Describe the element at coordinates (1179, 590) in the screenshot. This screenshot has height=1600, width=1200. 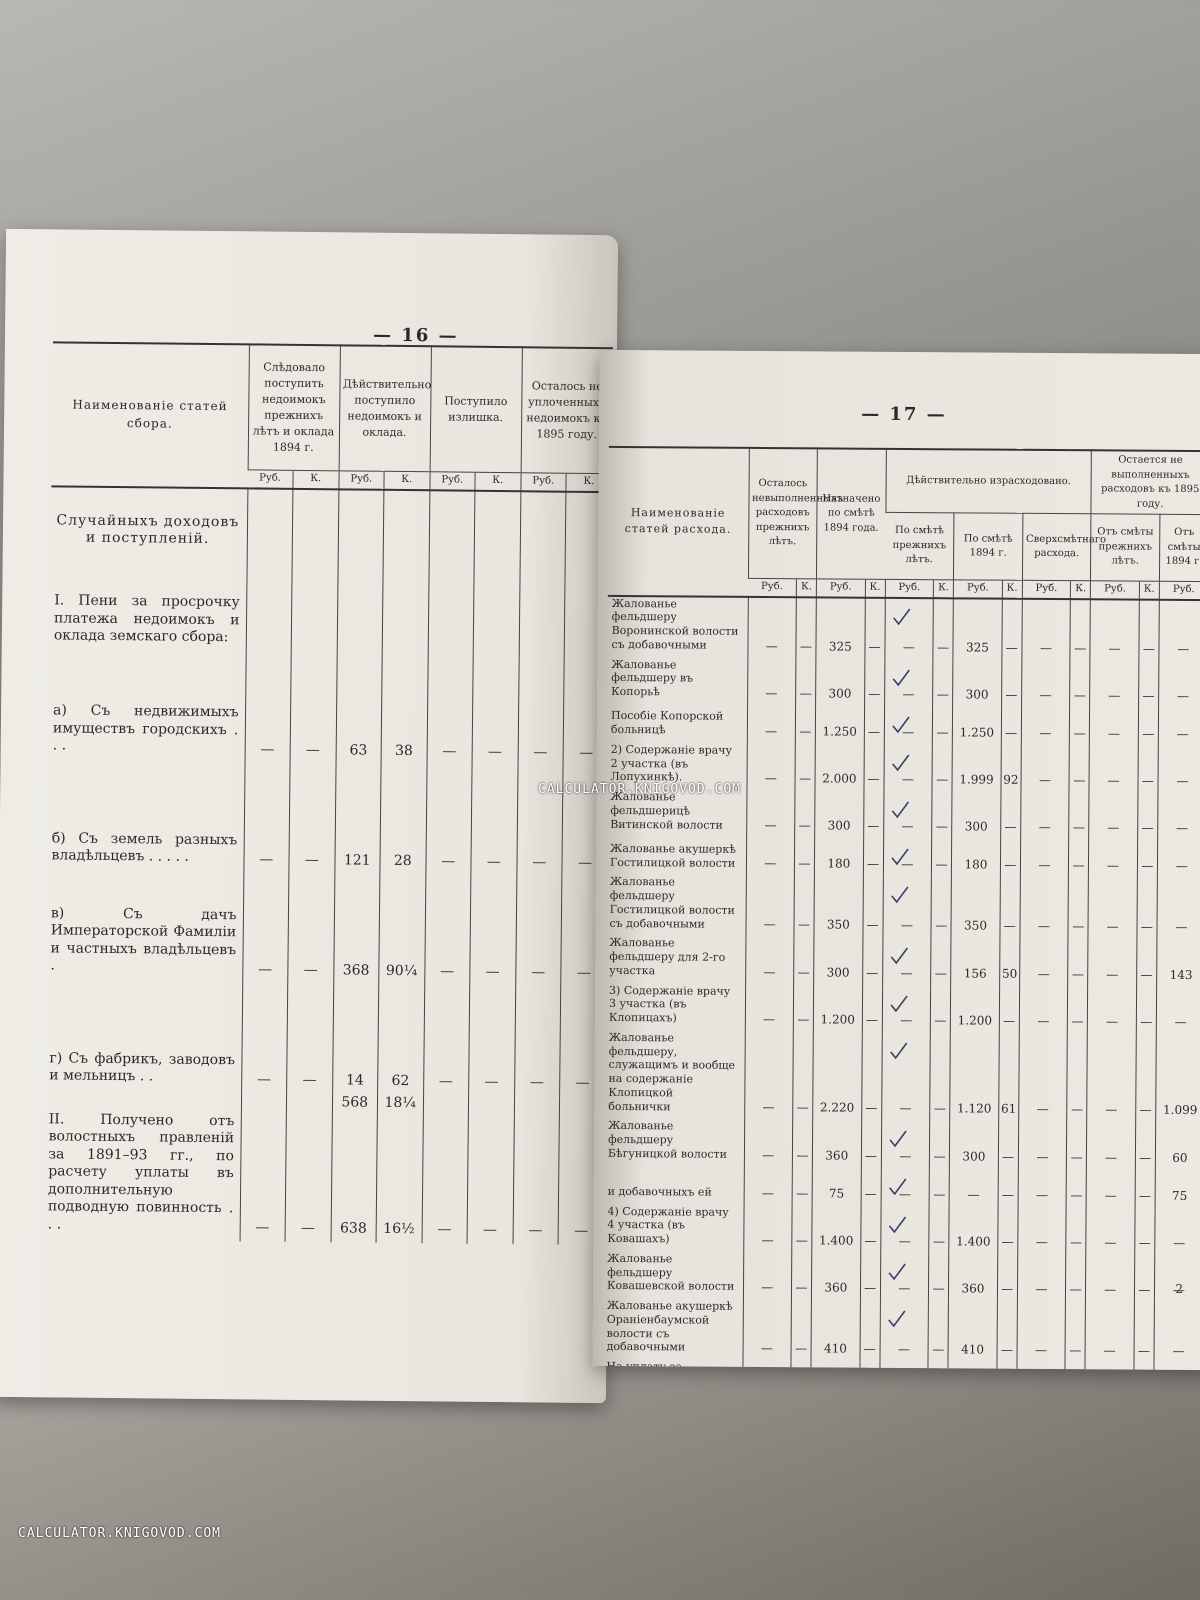
I see `unit-rub: Руб.` at that location.